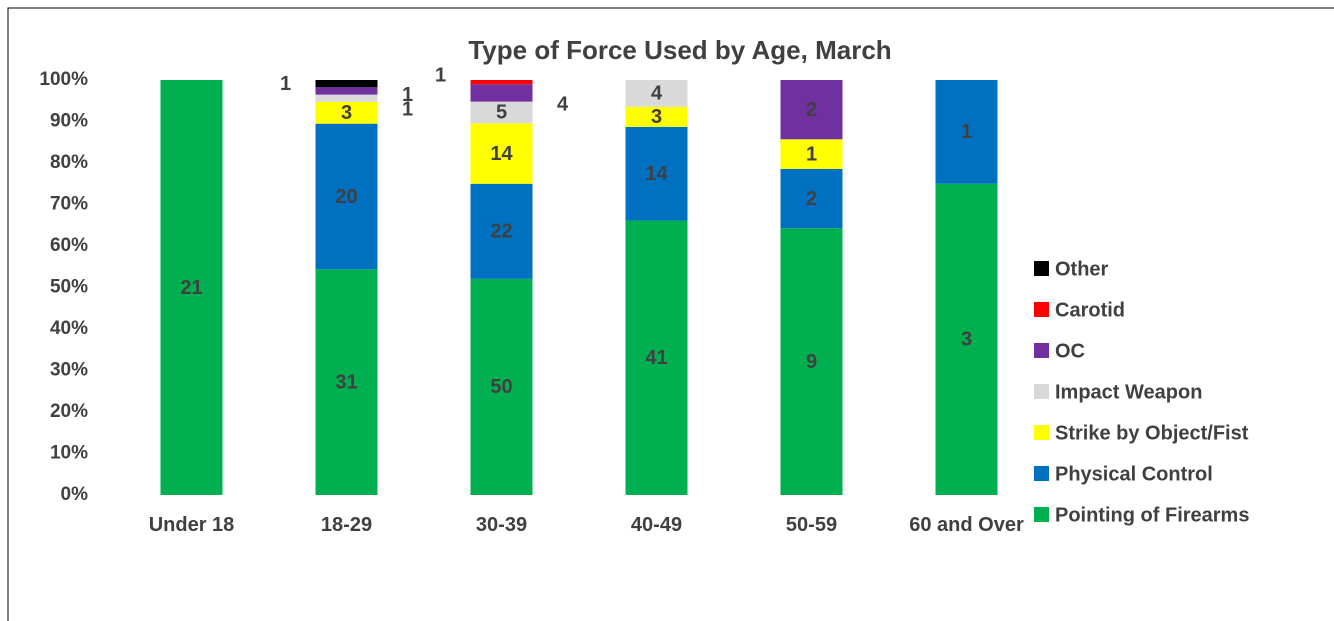 The height and width of the screenshot is (621, 1334). I want to click on data-label: 5, so click(501, 113).